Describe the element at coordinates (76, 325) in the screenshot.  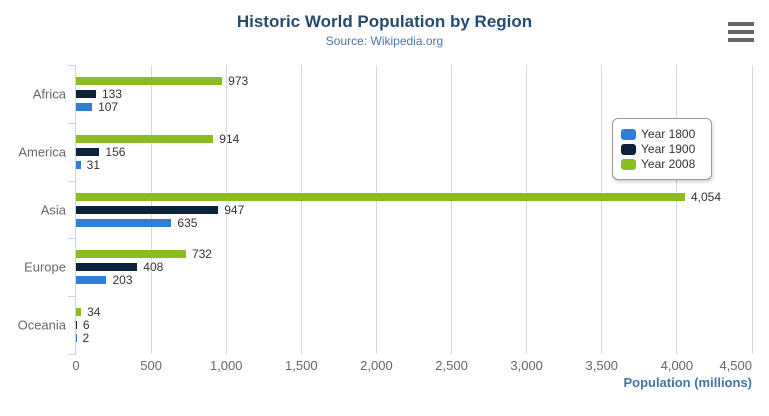
I see `bar-year-1900-oceania` at that location.